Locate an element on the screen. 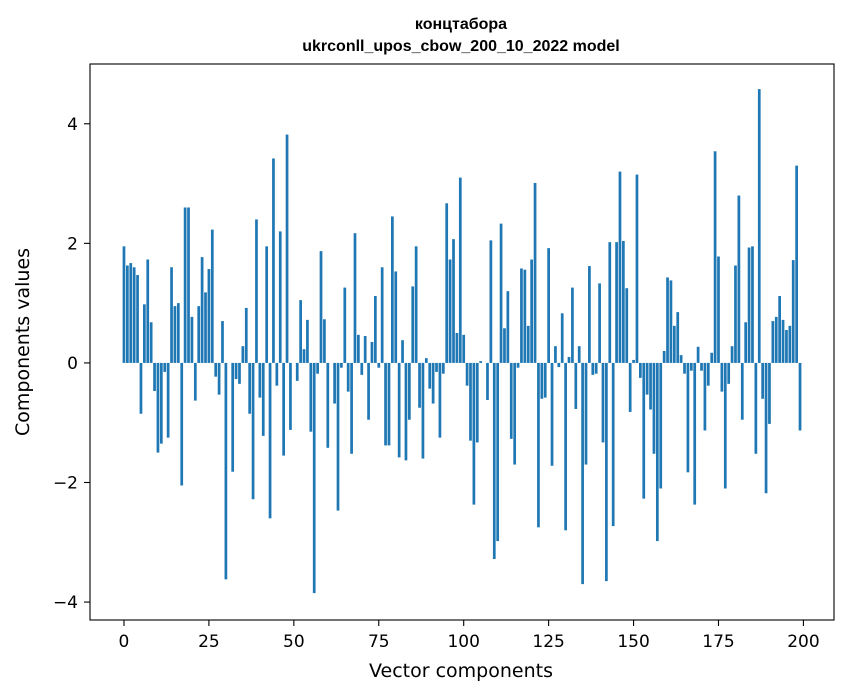 The image size is (847, 696). x-tick-label: 25 is located at coordinates (209, 642).